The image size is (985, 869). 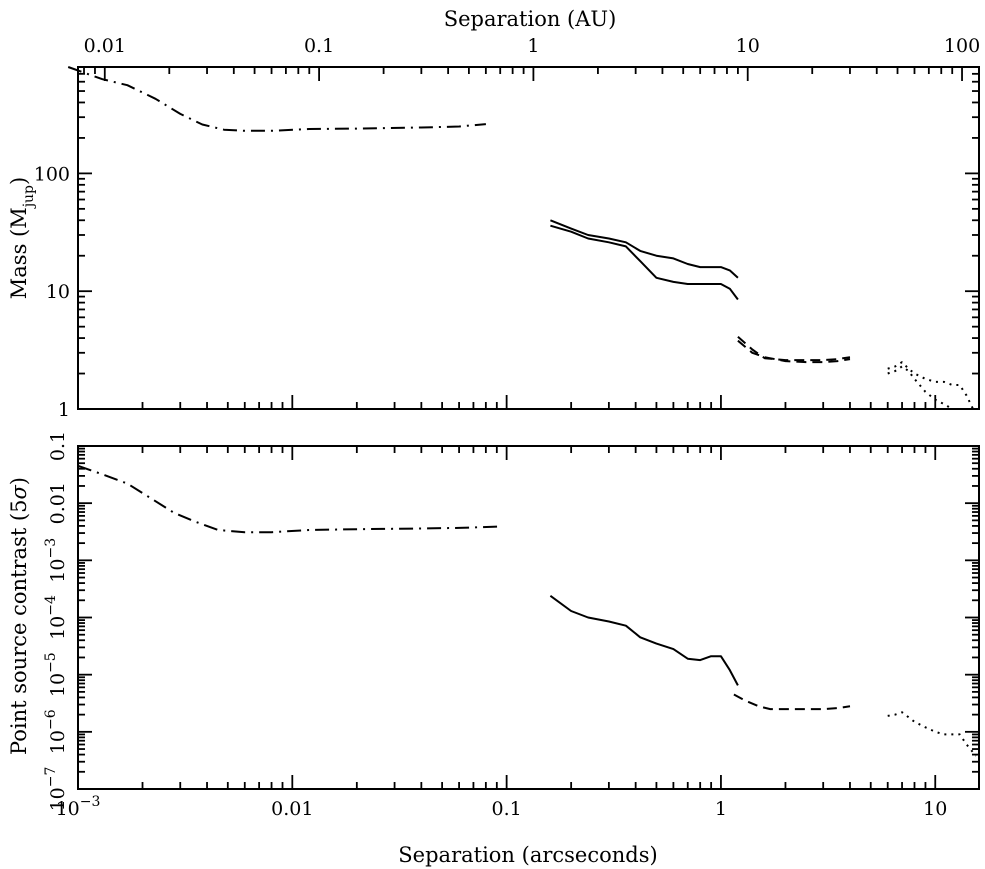 What do you see at coordinates (527, 855) in the screenshot?
I see `x-axis-title: Separation (arcseconds)` at bounding box center [527, 855].